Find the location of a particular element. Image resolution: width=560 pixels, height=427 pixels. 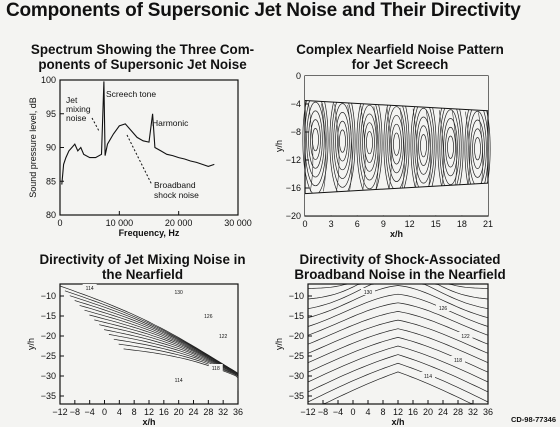

mixing-y-tick-label: −35 is located at coordinates (48, 396).